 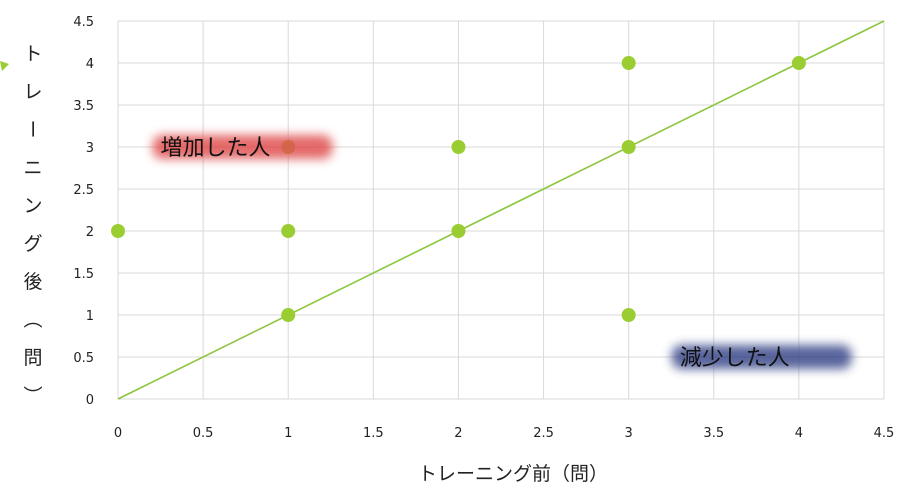 What do you see at coordinates (458, 433) in the screenshot?
I see `x-tick-label: 2` at bounding box center [458, 433].